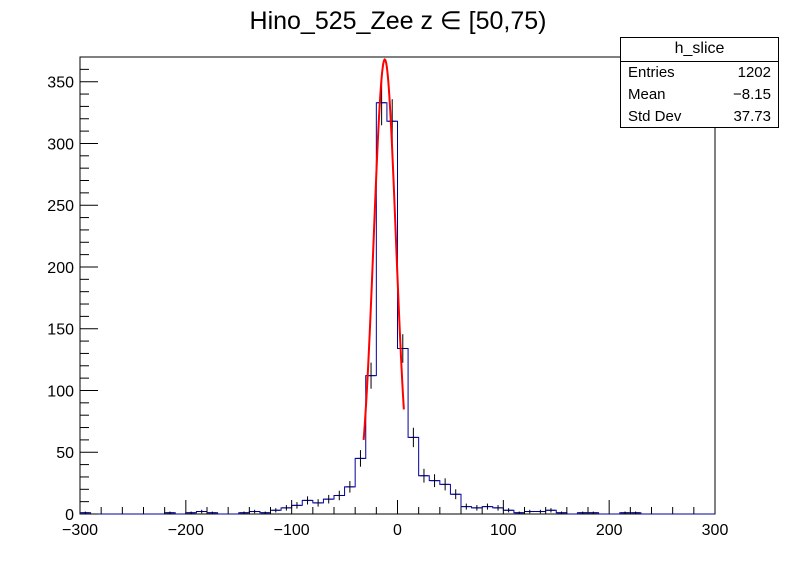  I want to click on y-tick-label: 0, so click(69, 515).